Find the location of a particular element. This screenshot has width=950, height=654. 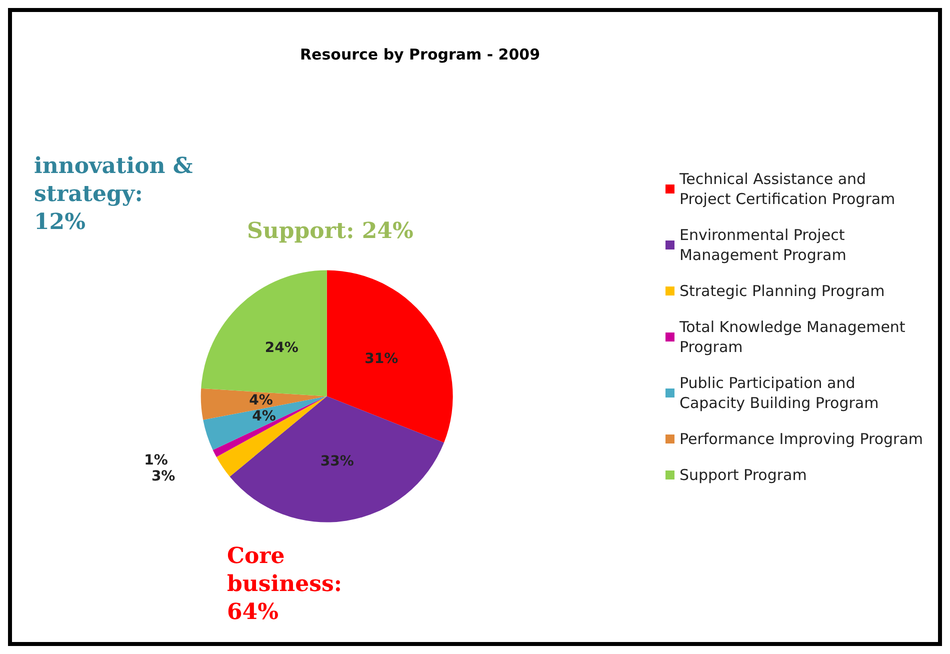

data-label: 1% is located at coordinates (156, 460).